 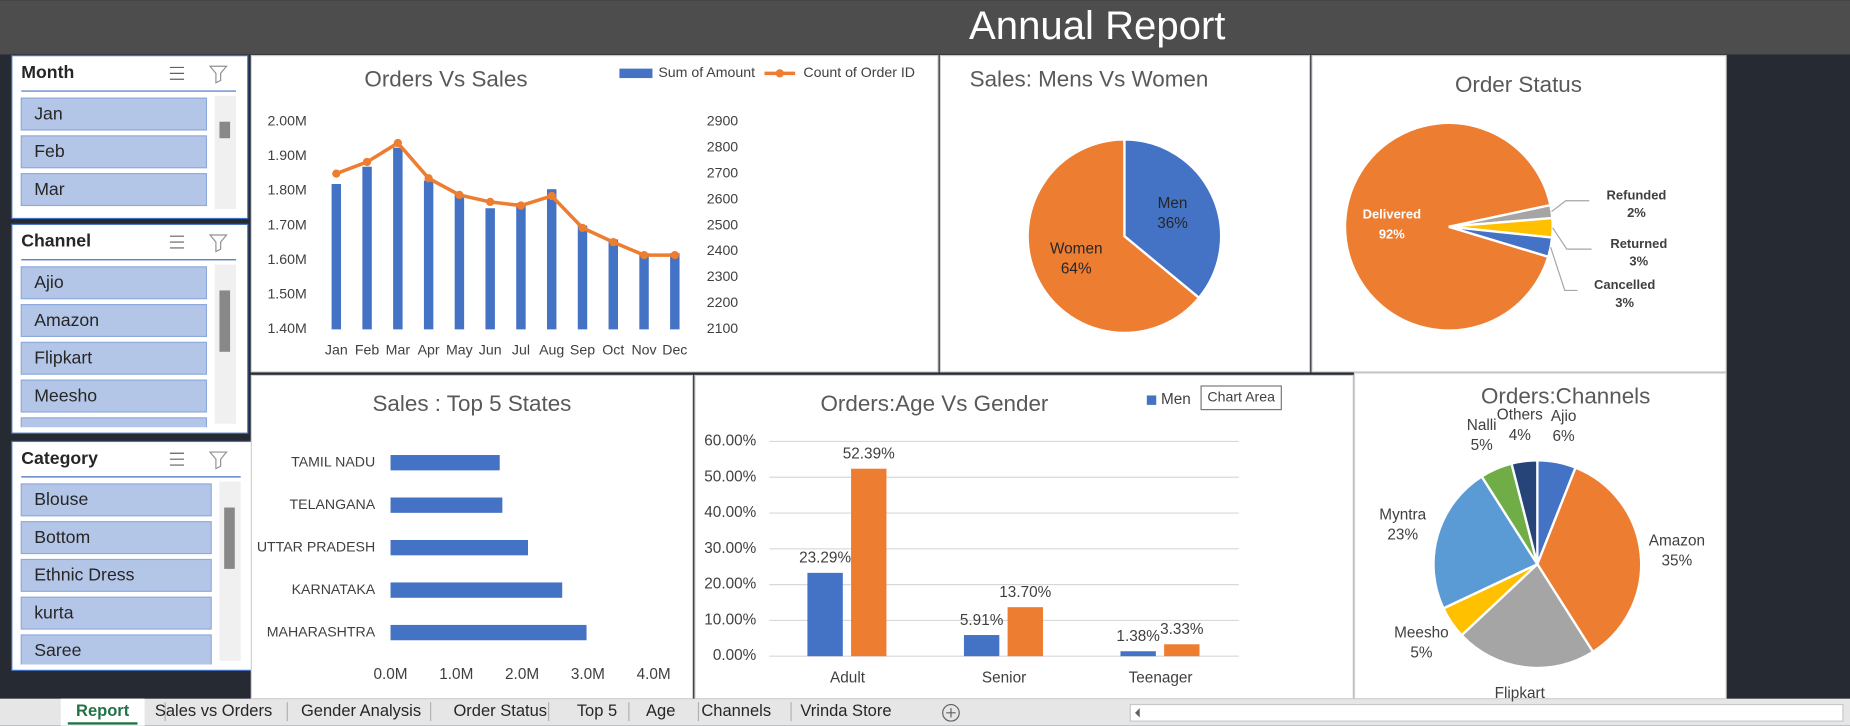 I want to click on pie-label: Flipkart, so click(x=1520, y=693).